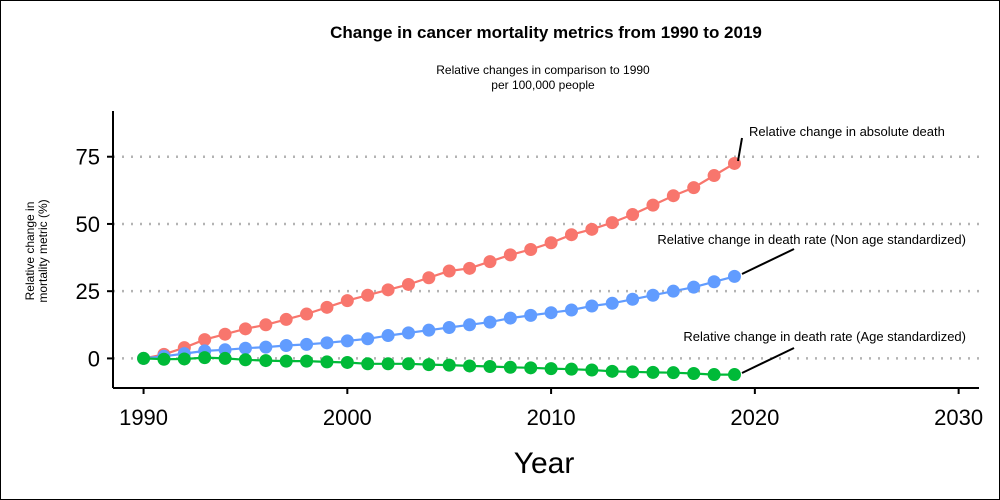 This screenshot has width=1000, height=500. What do you see at coordinates (768, 261) in the screenshot?
I see `annotation-pointer-non-age-standardized` at bounding box center [768, 261].